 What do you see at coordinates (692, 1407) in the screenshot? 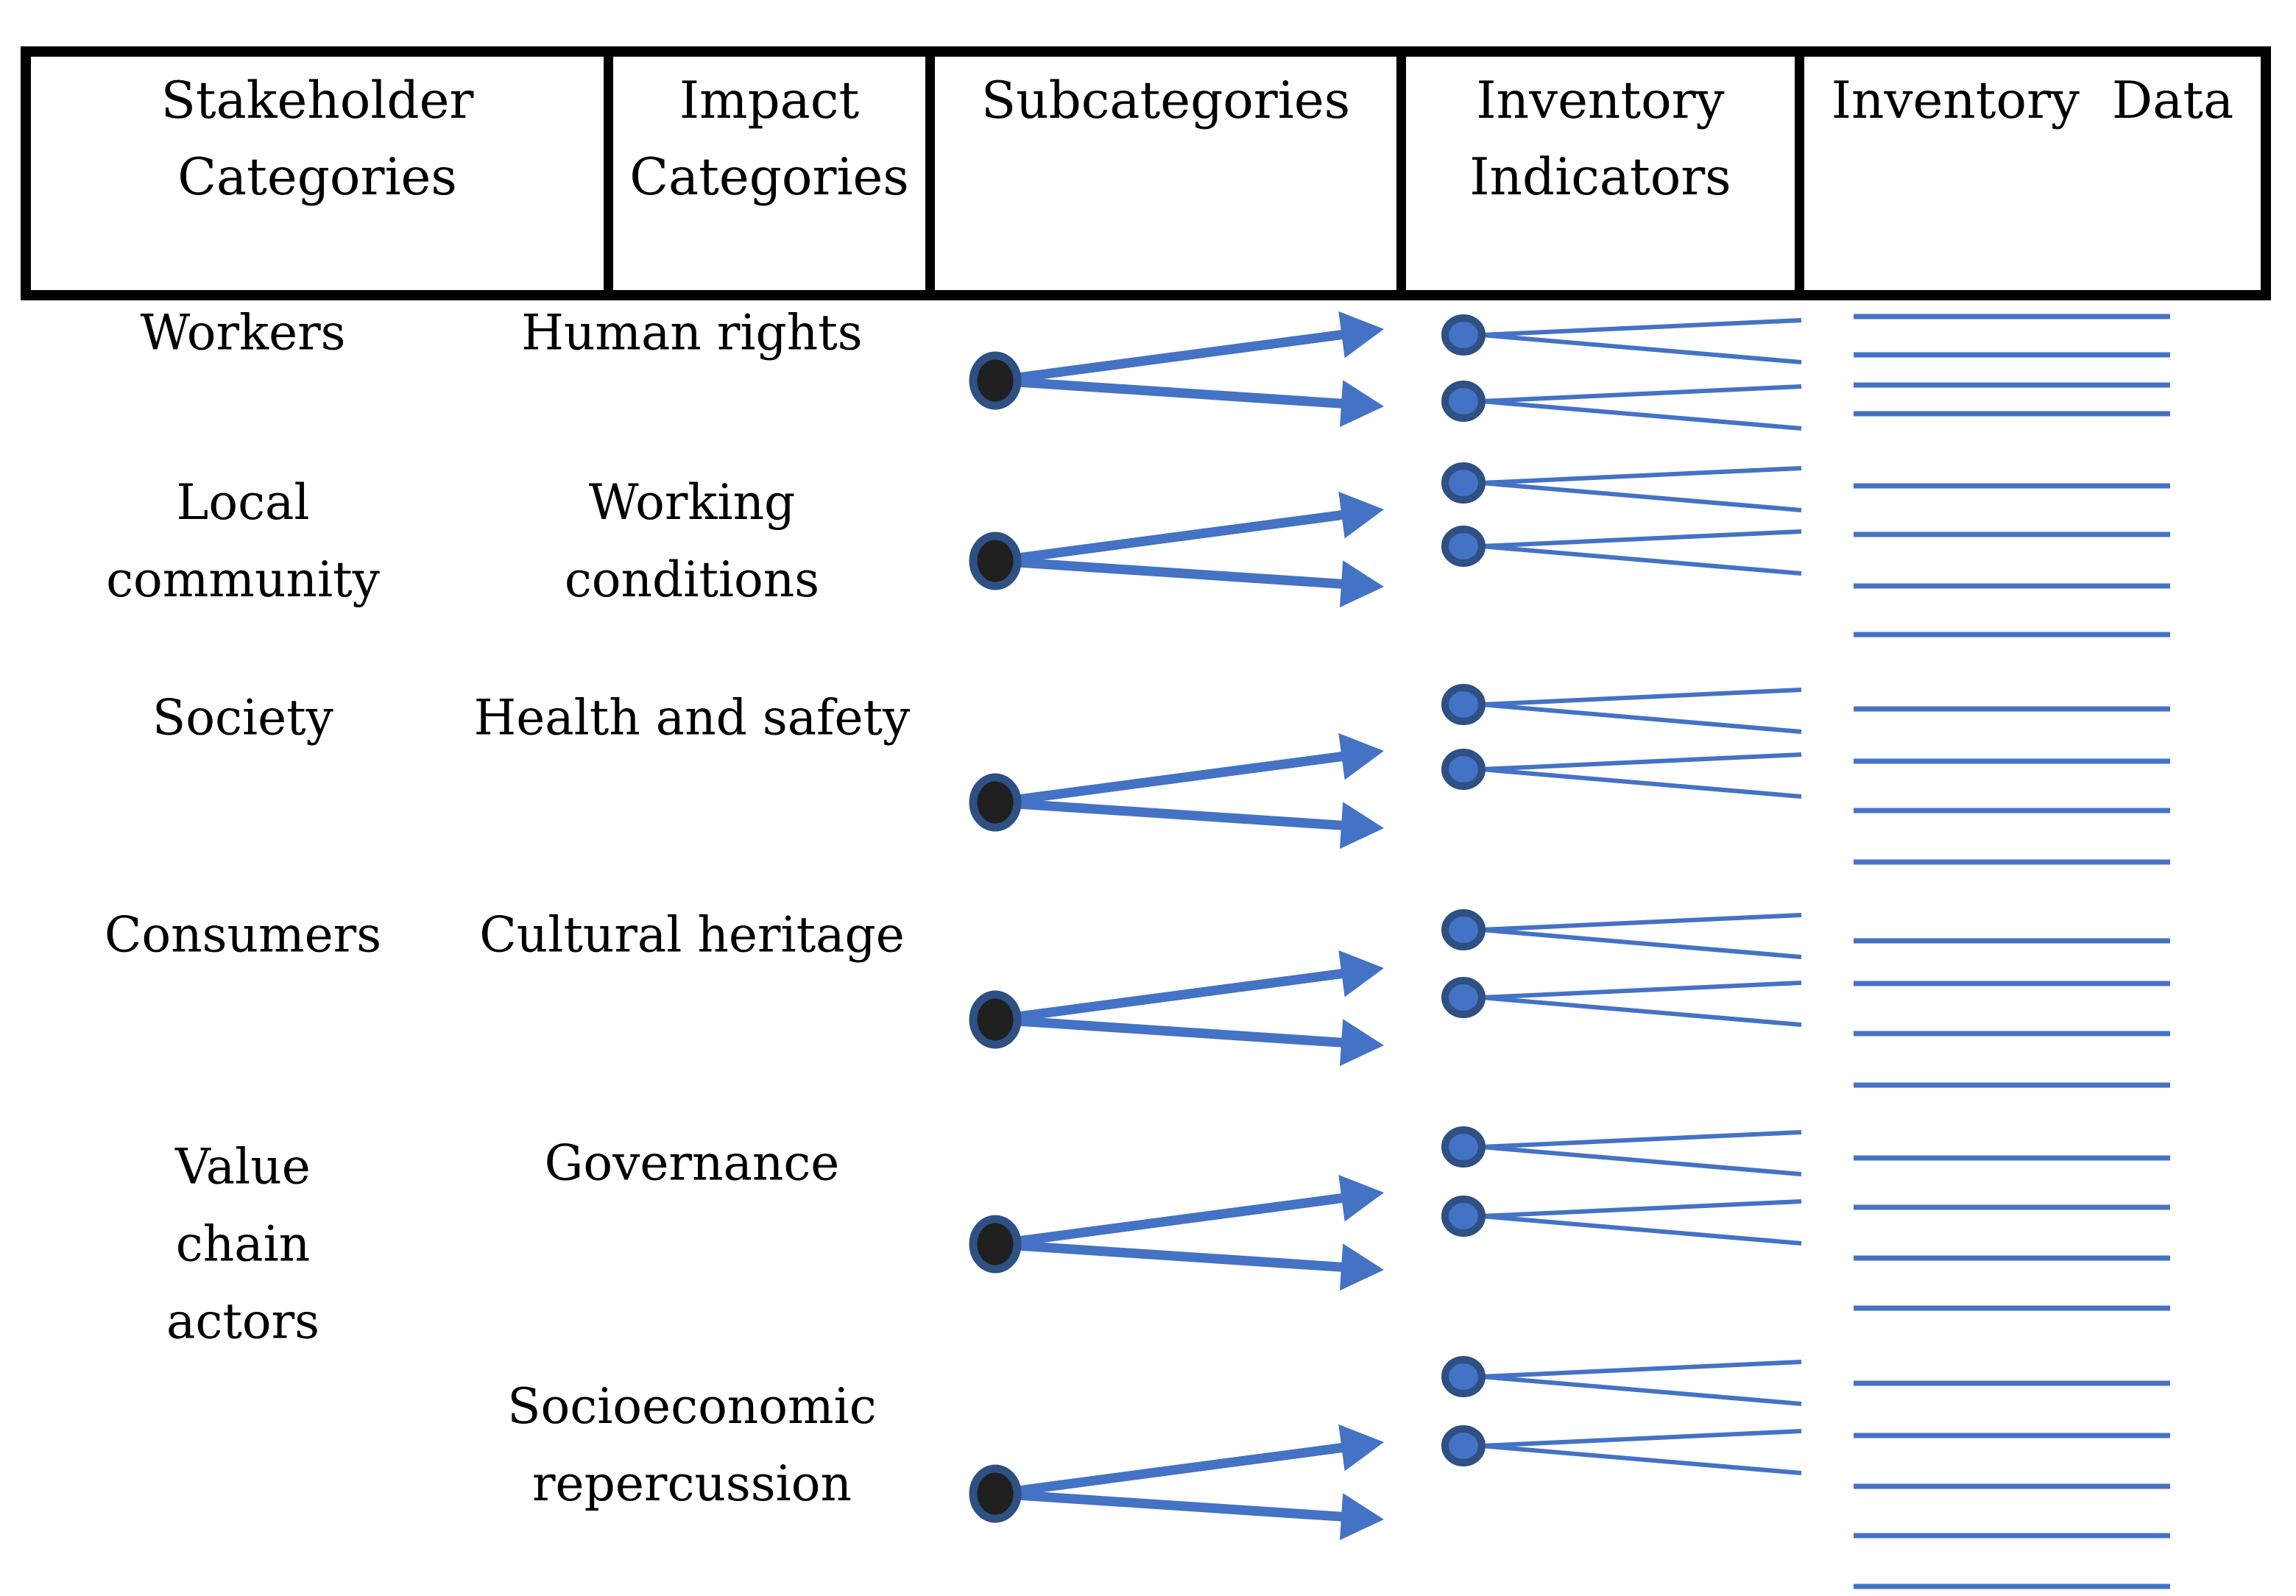
I see `impact-category-label-line: Socioeconomic` at bounding box center [692, 1407].